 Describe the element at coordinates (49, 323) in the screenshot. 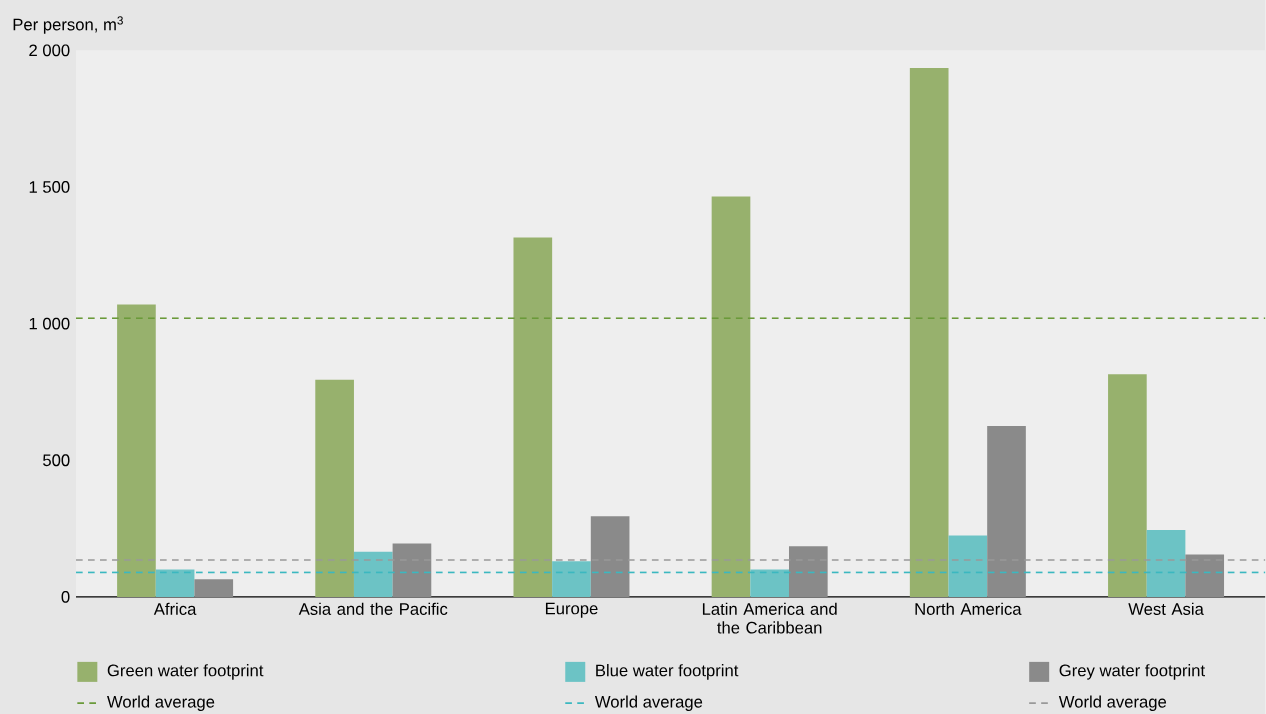

I see `y-tick-label: 1 000` at that location.